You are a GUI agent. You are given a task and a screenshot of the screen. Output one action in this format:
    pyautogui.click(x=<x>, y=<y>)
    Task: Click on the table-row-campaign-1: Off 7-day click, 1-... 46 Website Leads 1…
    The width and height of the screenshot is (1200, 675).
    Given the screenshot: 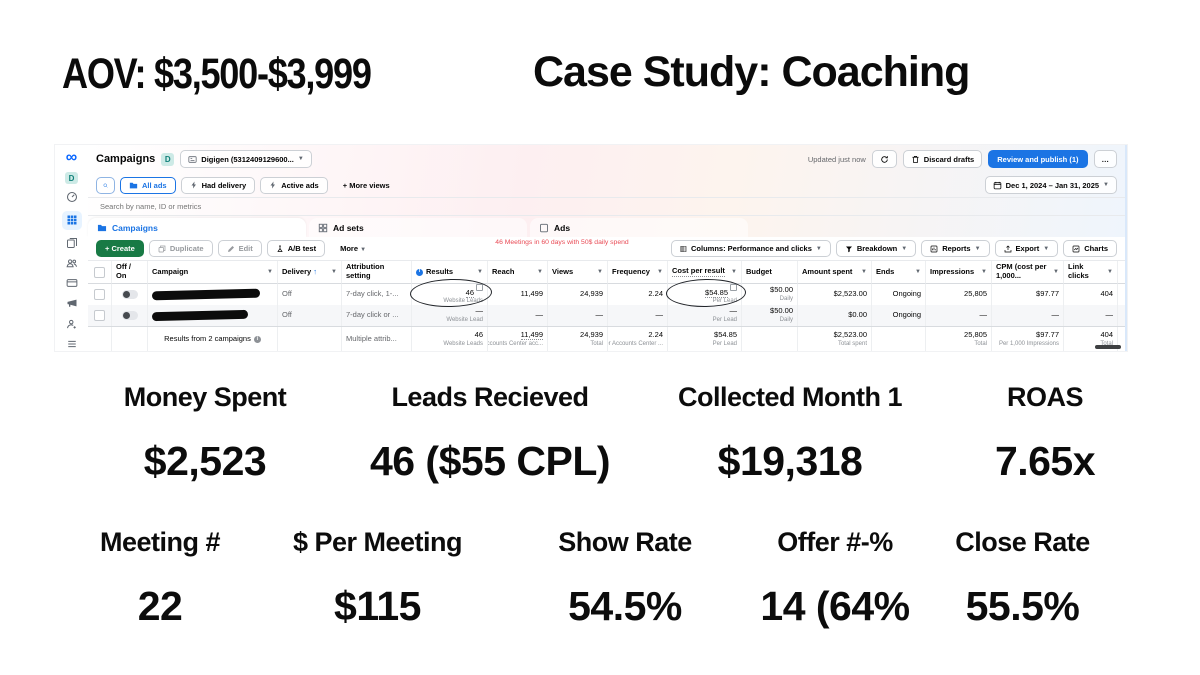 What is the action you would take?
    pyautogui.click(x=606, y=294)
    